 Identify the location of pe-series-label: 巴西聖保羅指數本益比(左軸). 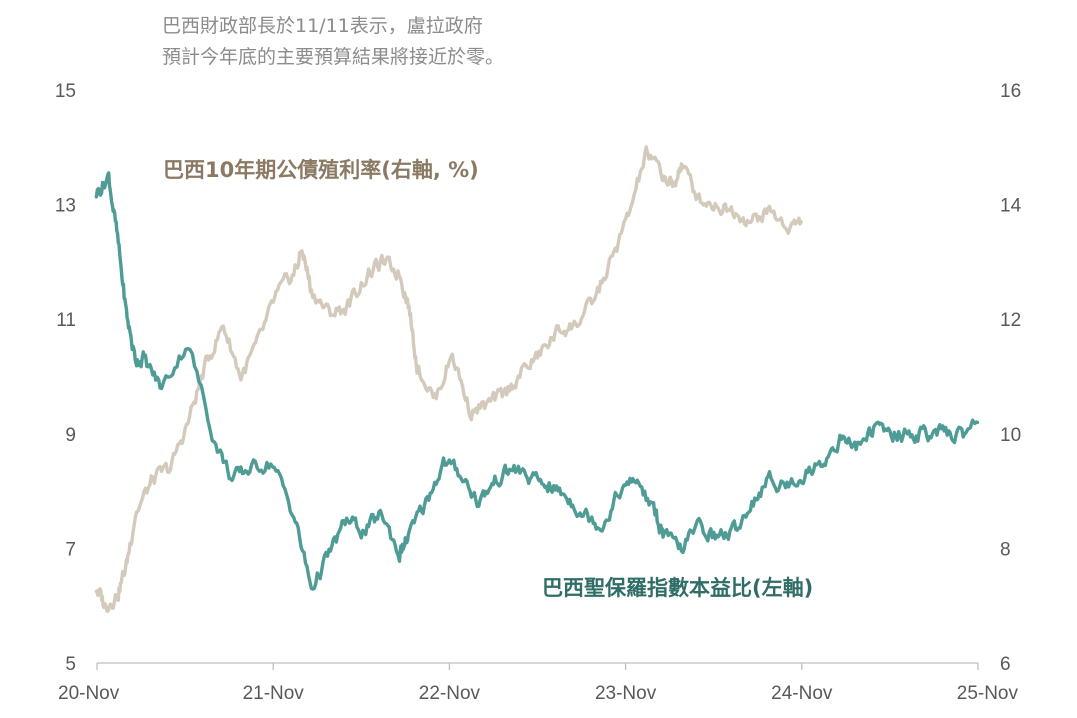
(677, 588).